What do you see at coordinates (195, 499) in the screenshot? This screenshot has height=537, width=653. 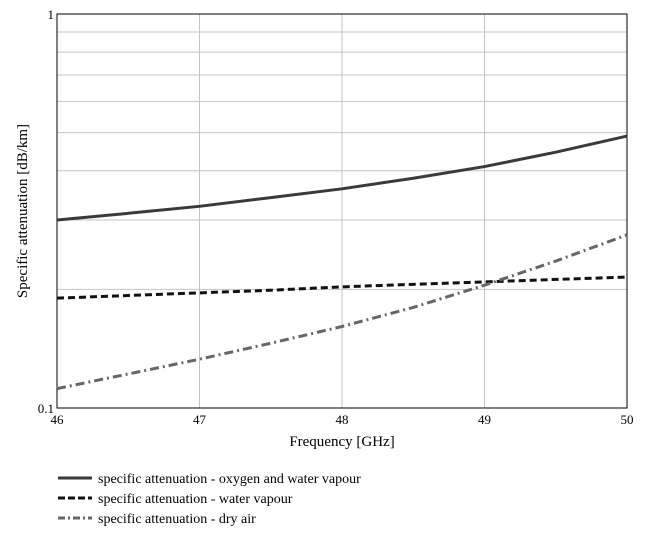 I see `legend-label: specific attenuation - water vapour` at bounding box center [195, 499].